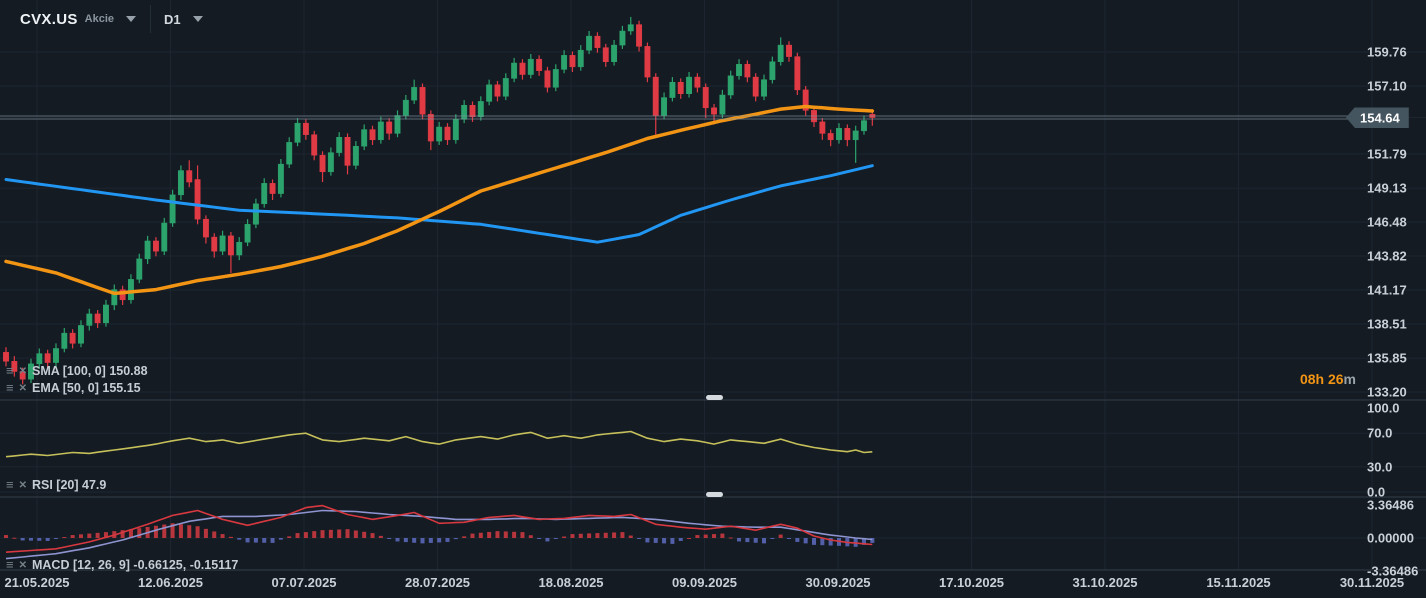 This screenshot has height=598, width=1426. Describe the element at coordinates (971, 582) in the screenshot. I see `date-tick-label: 17.10.2025` at that location.